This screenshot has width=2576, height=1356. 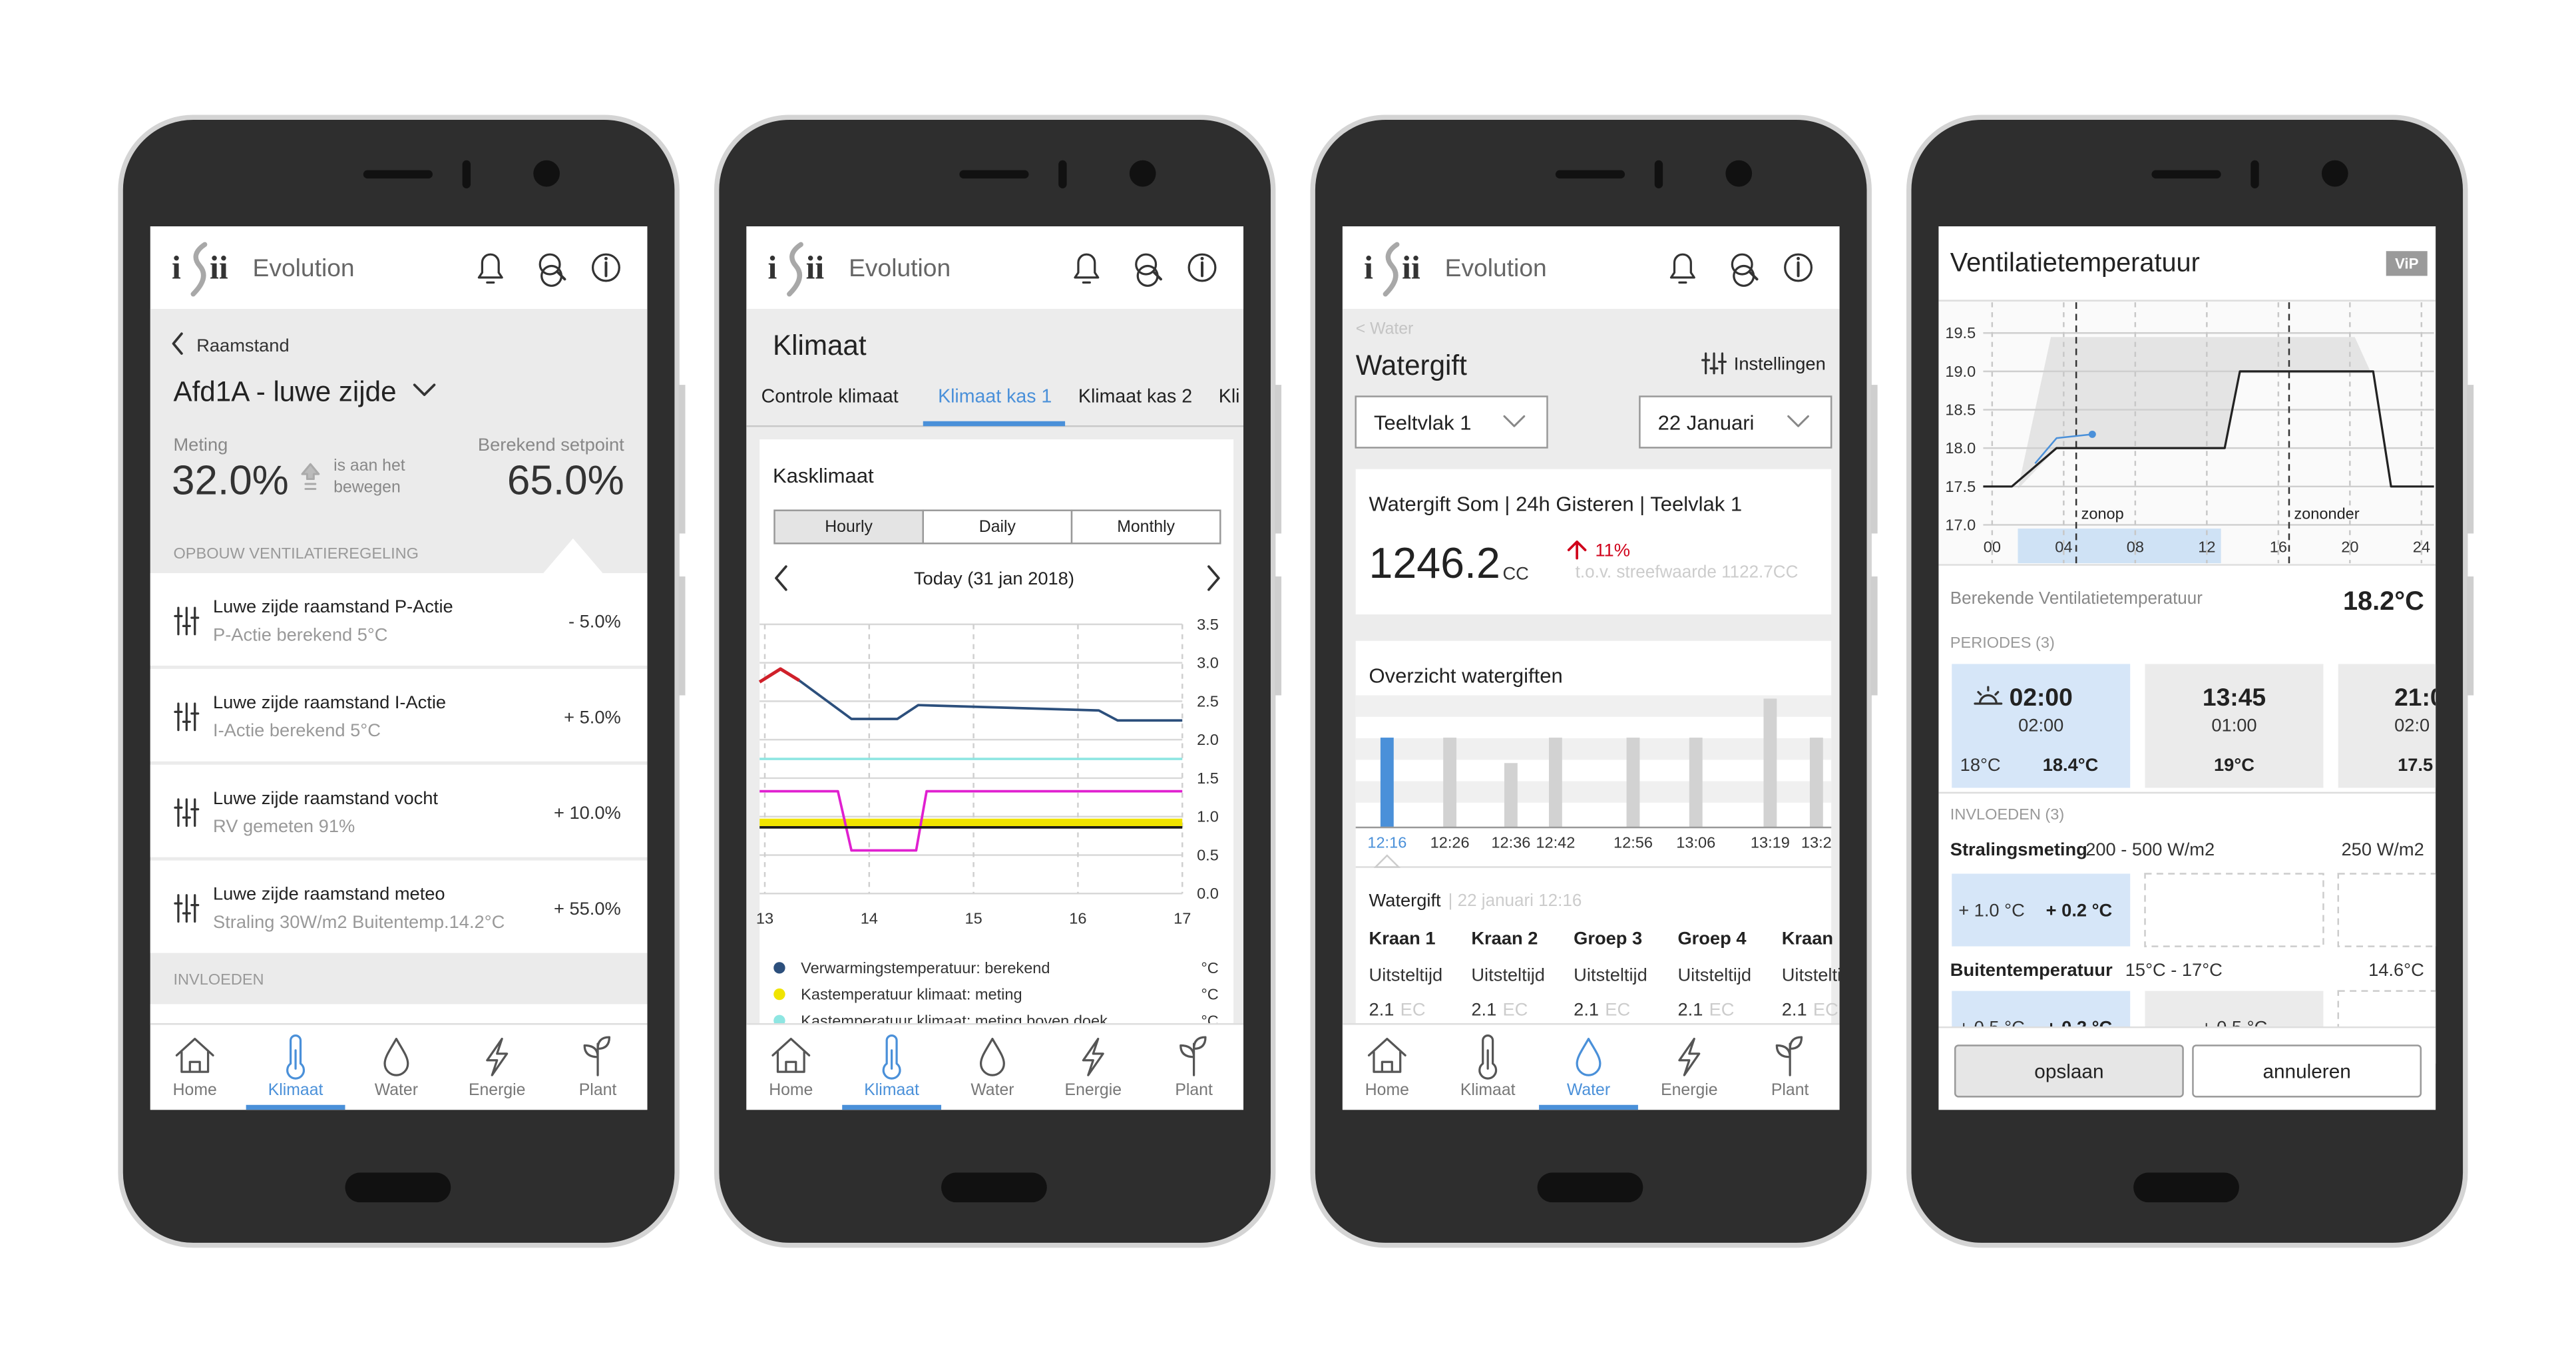 What do you see at coordinates (830, 396) in the screenshot?
I see `tab: Controle klimaat` at bounding box center [830, 396].